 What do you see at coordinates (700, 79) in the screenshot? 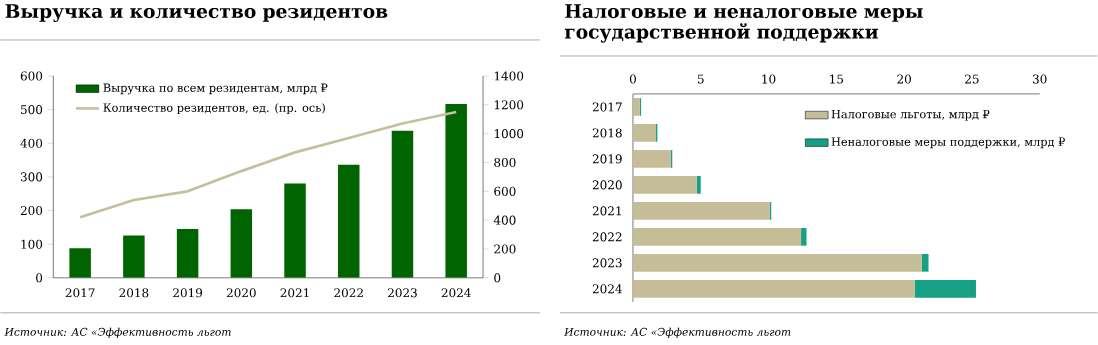
I see `x-tick-label: 5` at bounding box center [700, 79].